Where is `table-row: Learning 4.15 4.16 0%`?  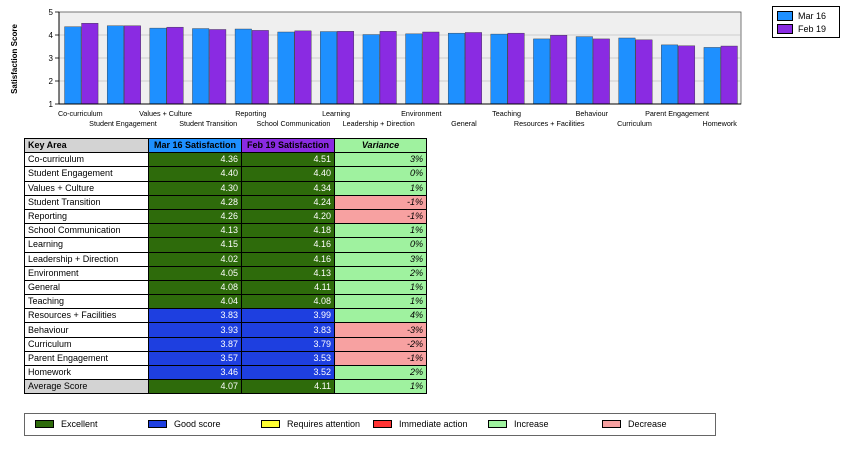 table-row: Learning 4.15 4.16 0% is located at coordinates (225, 245).